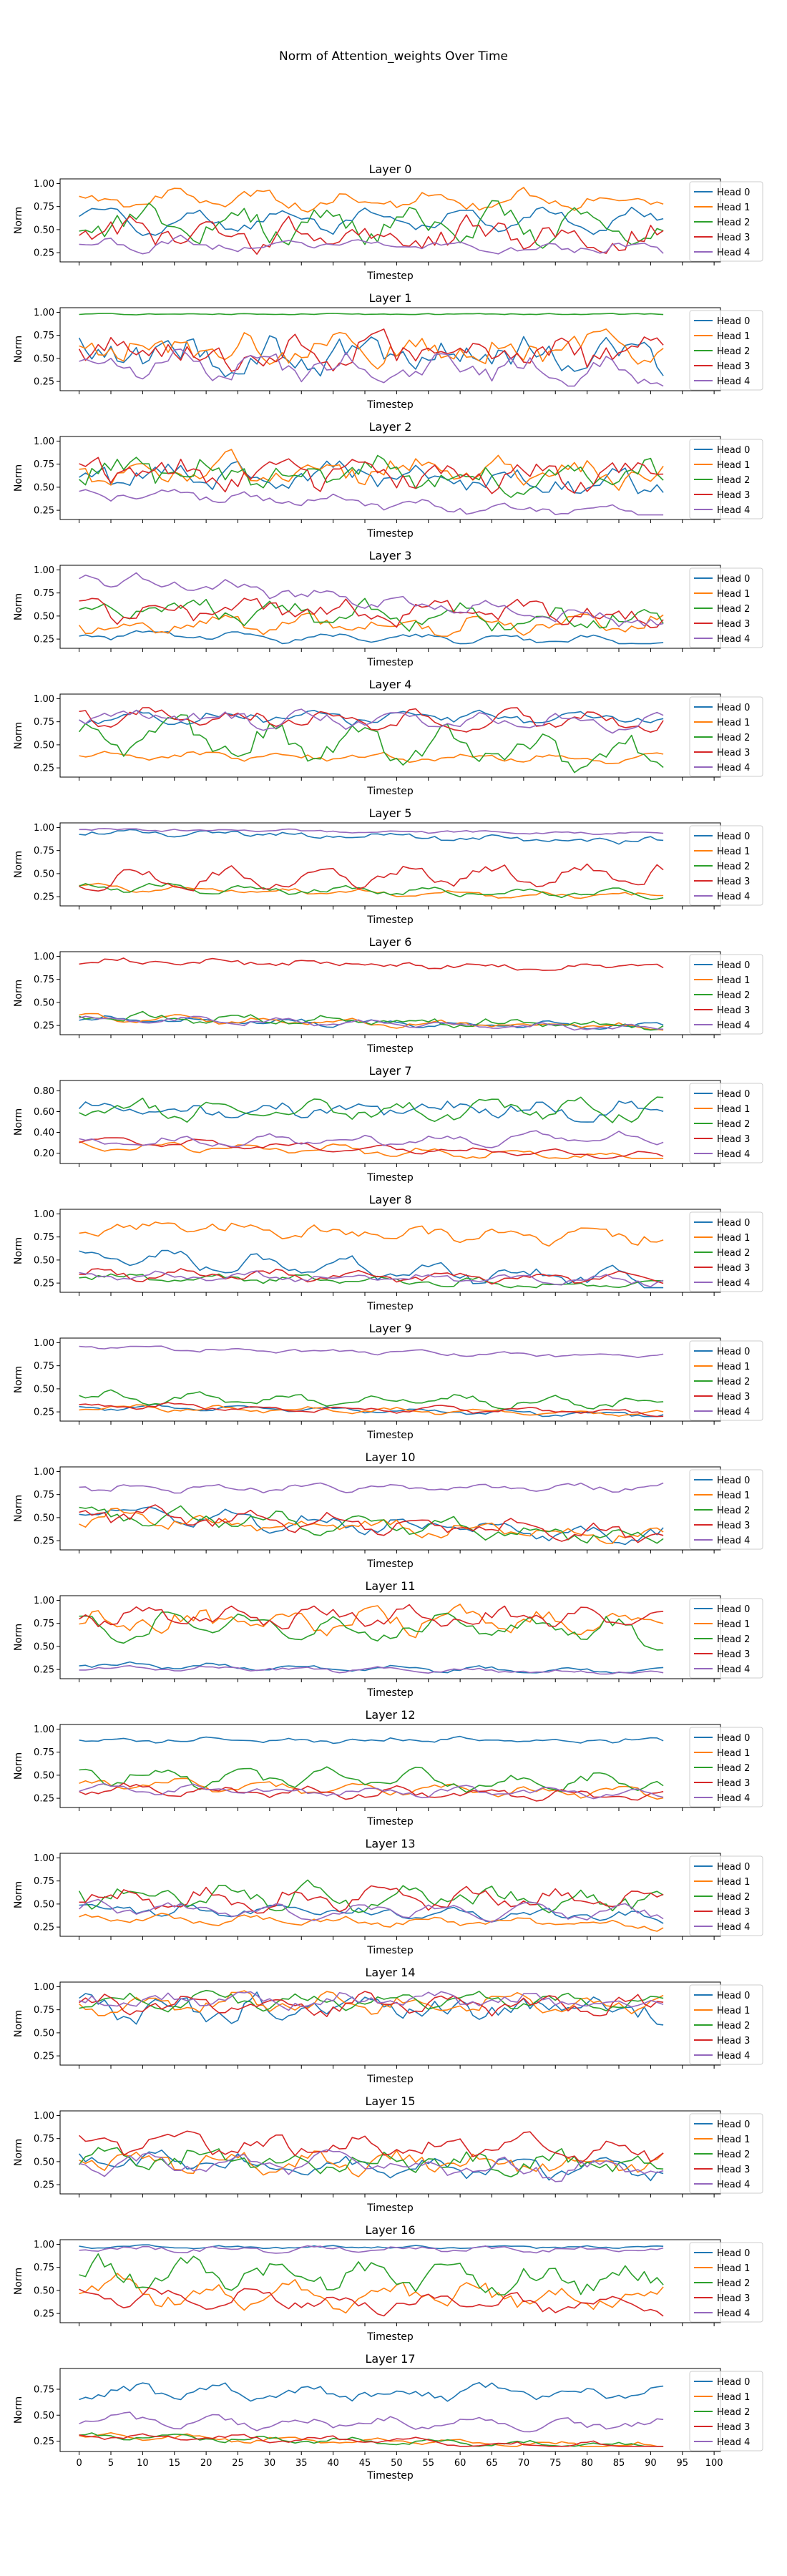 The height and width of the screenshot is (2576, 787). I want to click on subplot-title: Layer 11, so click(390, 1586).